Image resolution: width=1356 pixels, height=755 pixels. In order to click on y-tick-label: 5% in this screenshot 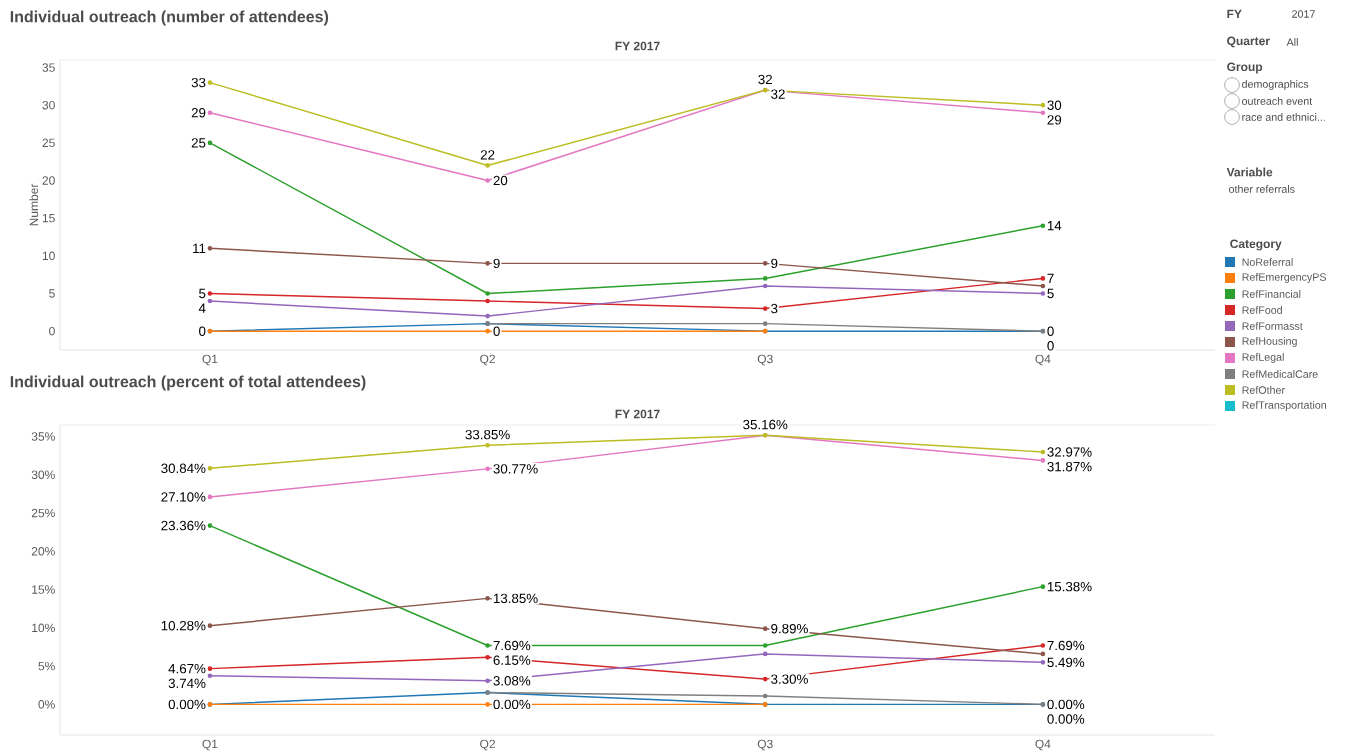, I will do `click(46, 666)`.